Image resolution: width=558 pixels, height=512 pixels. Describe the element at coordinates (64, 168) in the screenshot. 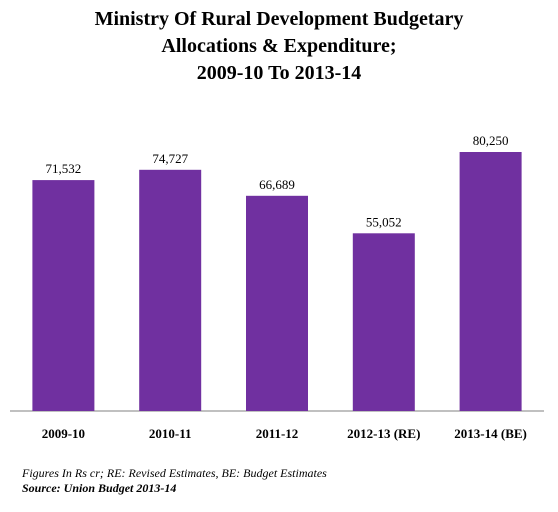

I see `data-label-2009-10: 71,532` at that location.